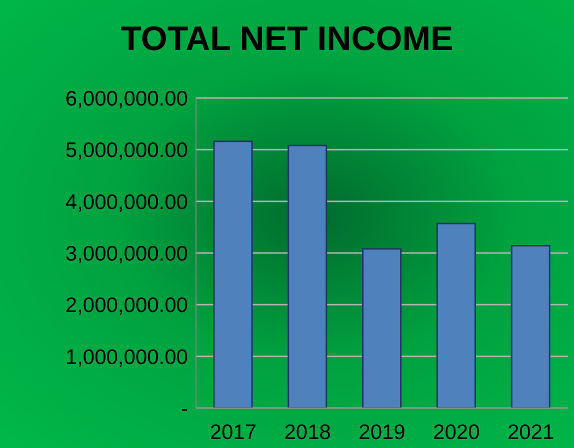 The height and width of the screenshot is (448, 574). What do you see at coordinates (307, 432) in the screenshot?
I see `x-tick-label: 2018` at bounding box center [307, 432].